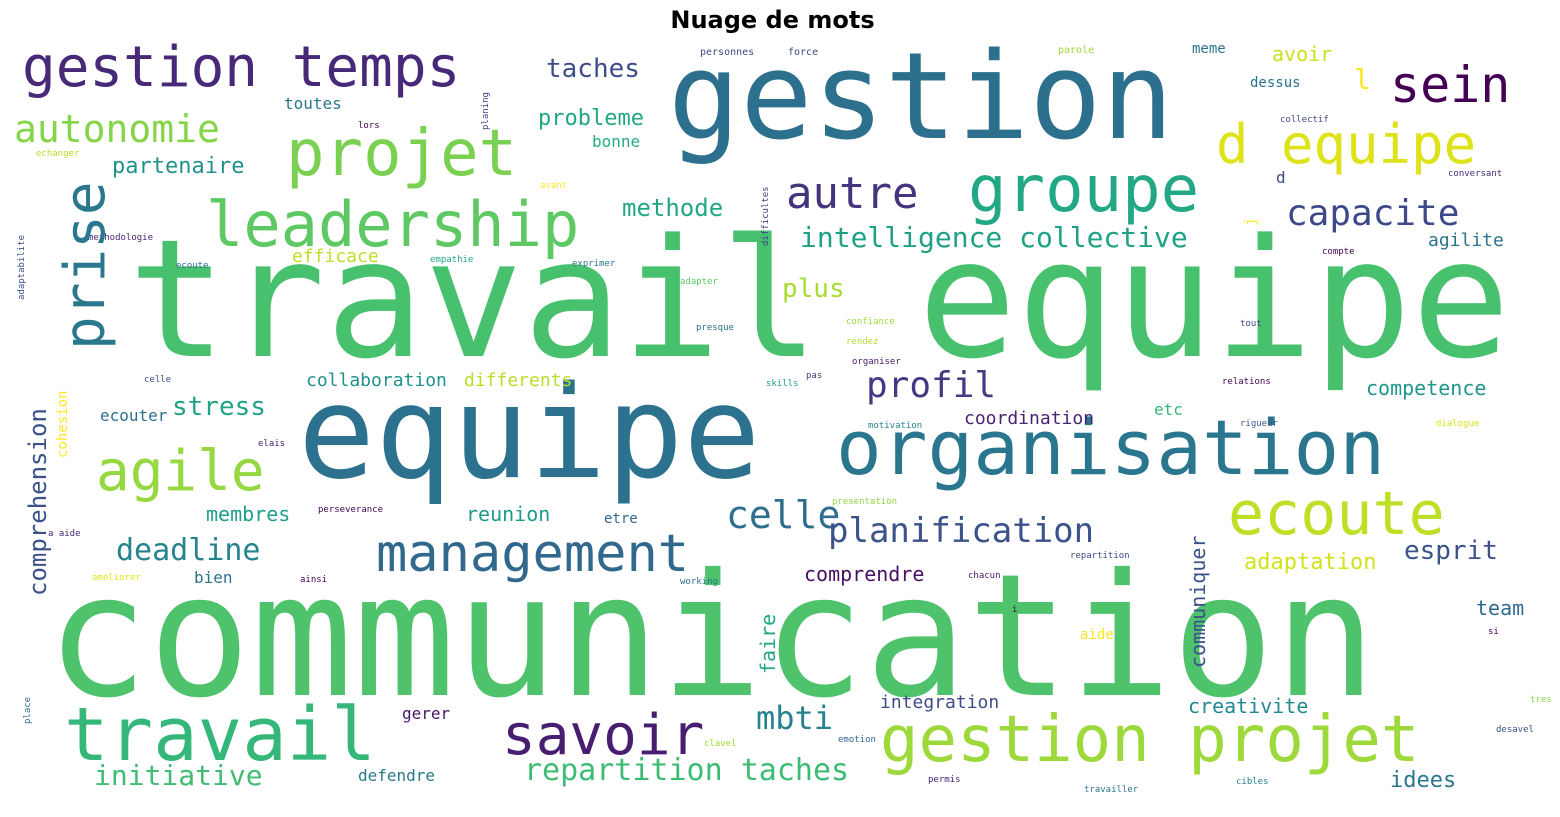 The image size is (1560, 817). What do you see at coordinates (529, 433) in the screenshot?
I see `cloud-word: equipe` at bounding box center [529, 433].